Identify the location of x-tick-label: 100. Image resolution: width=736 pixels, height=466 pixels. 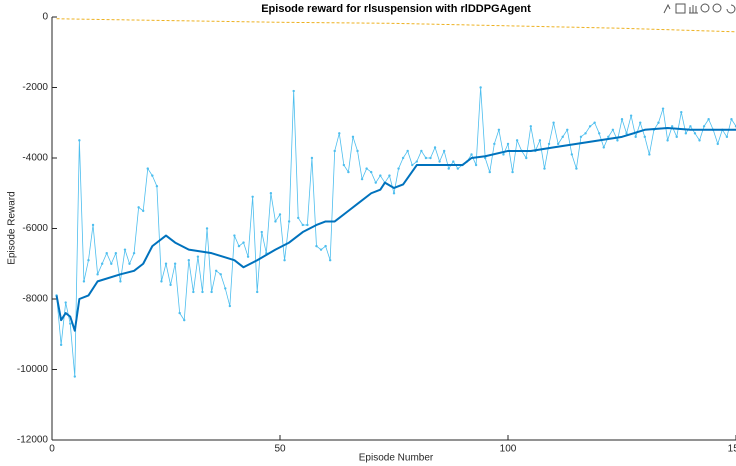
(508, 449).